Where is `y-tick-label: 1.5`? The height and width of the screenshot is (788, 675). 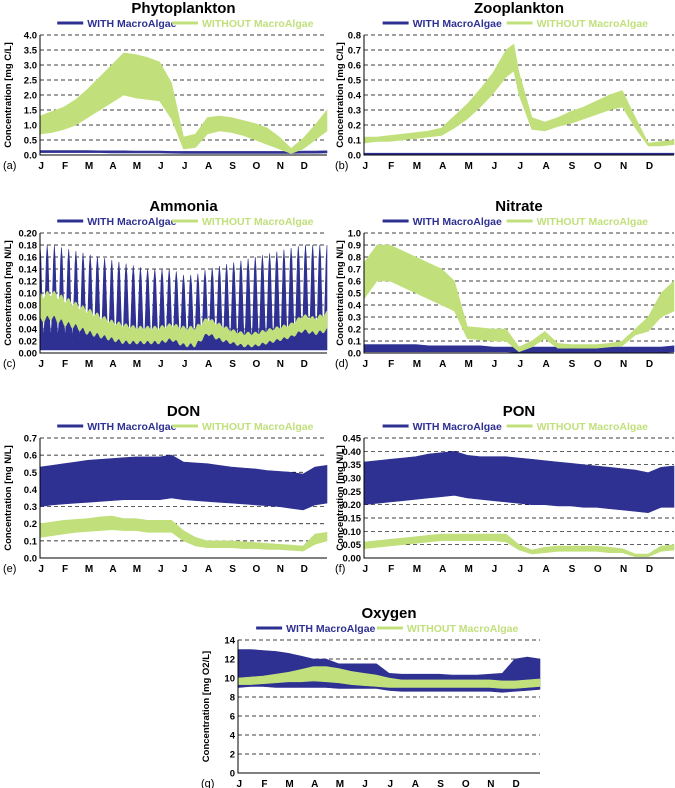 y-tick-label: 1.5 is located at coordinates (31, 111).